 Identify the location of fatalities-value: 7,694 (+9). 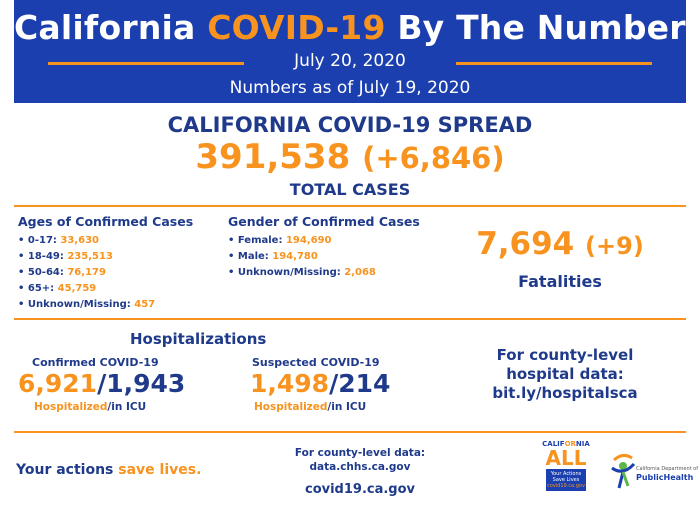
(560, 244).